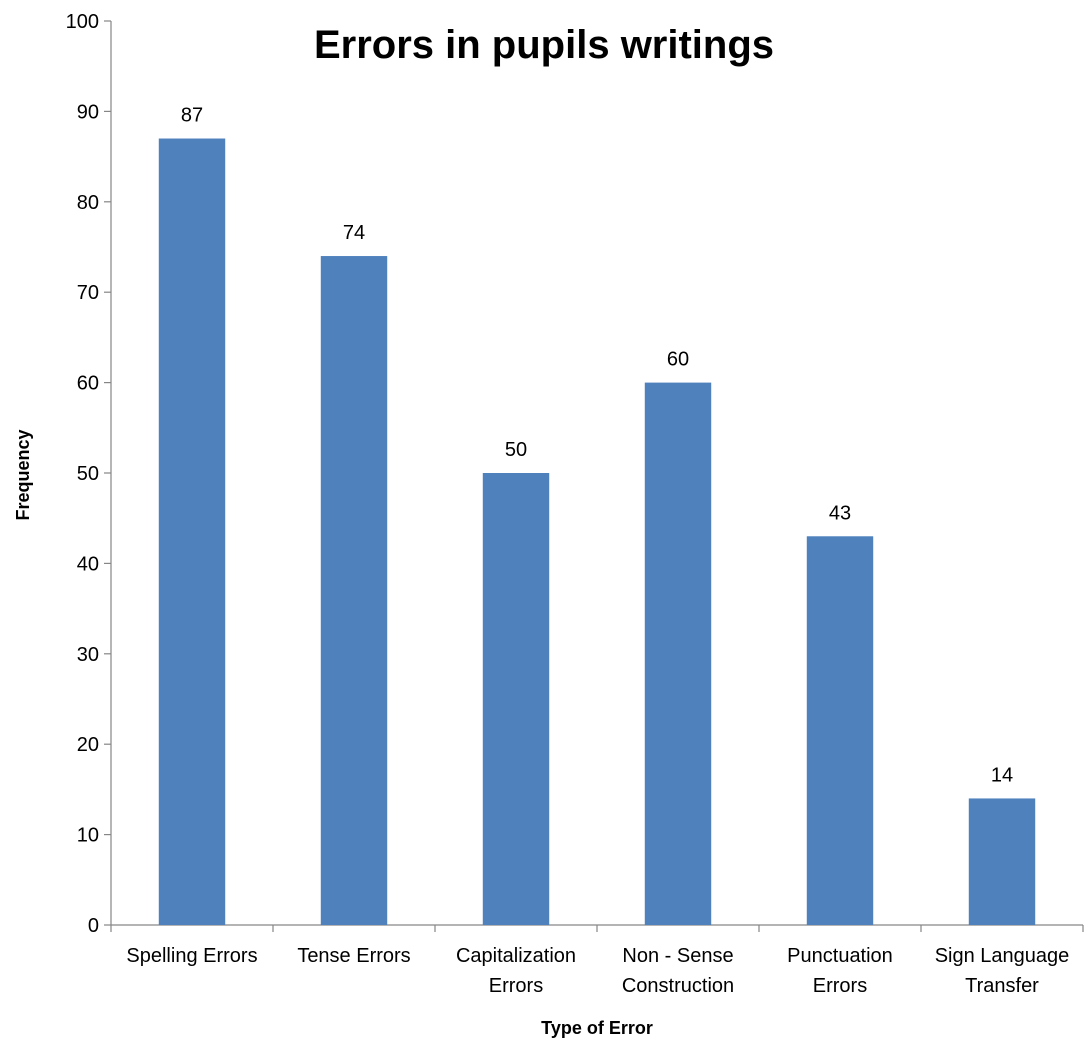 The height and width of the screenshot is (1047, 1090). What do you see at coordinates (354, 233) in the screenshot?
I see `data-label: 74` at bounding box center [354, 233].